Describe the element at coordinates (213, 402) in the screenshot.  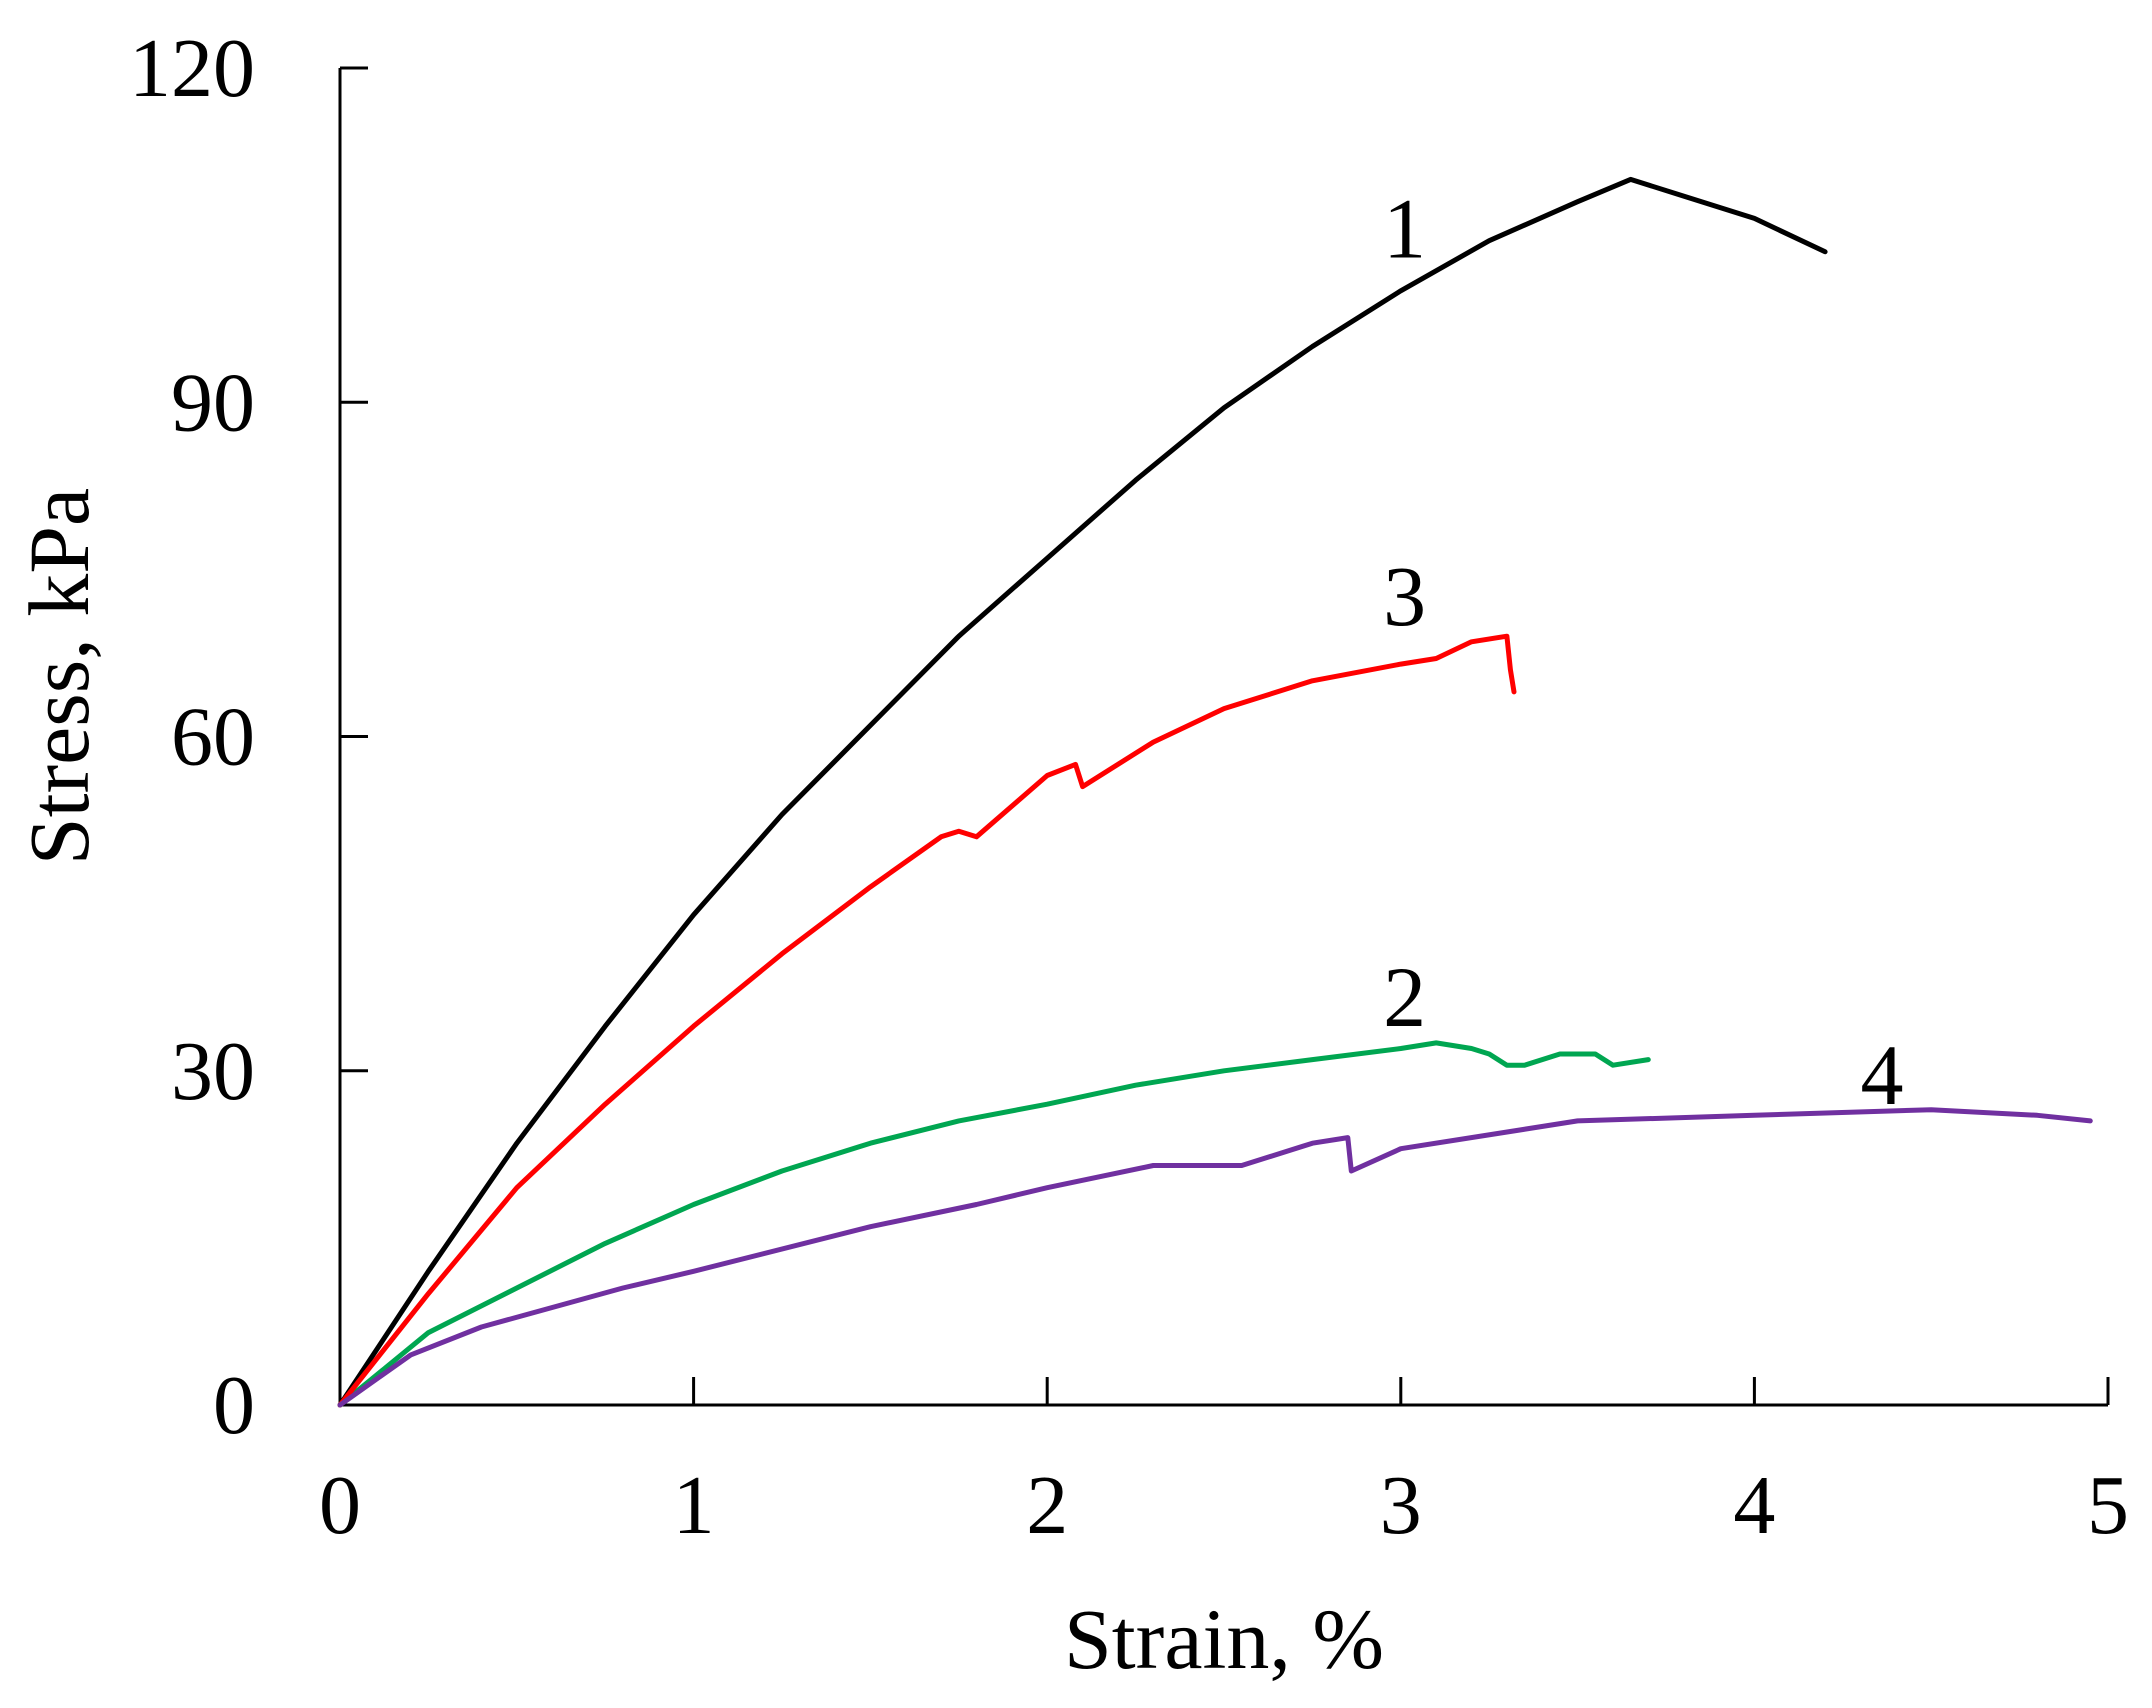
I see `y-tick-label: 90` at that location.